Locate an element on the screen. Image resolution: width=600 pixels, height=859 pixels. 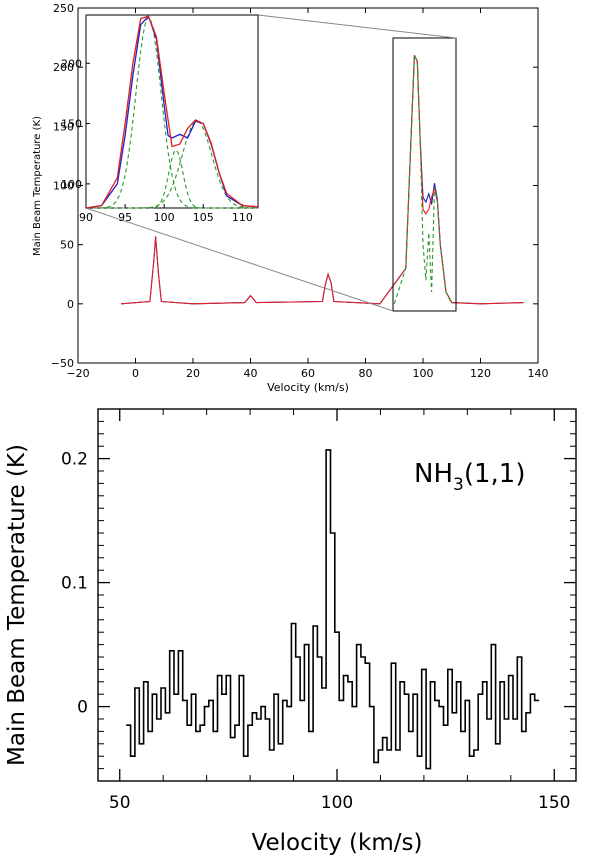
inset-x-tick-label: 90 is located at coordinates (86, 217).